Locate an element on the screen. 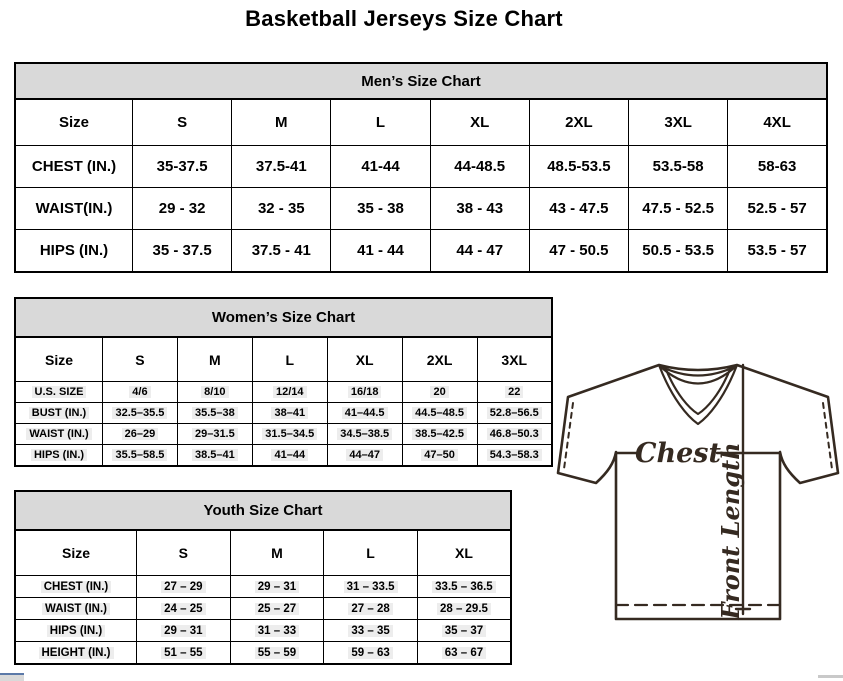  cell-value-text: 33 – 35 is located at coordinates (370, 630).